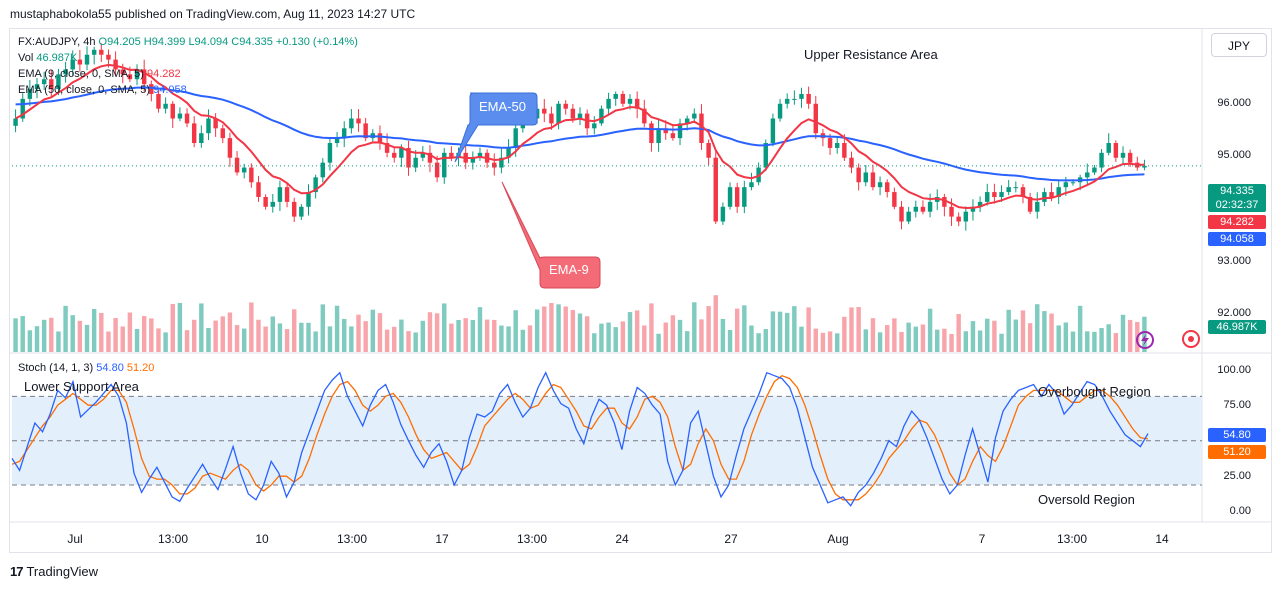 The image size is (1281, 589). I want to click on currency-button: JPY, so click(1239, 45).